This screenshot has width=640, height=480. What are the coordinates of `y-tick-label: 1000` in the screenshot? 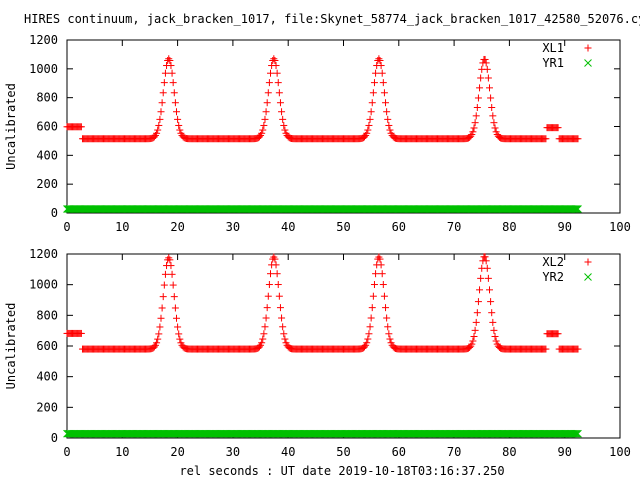 It's located at (43, 69).